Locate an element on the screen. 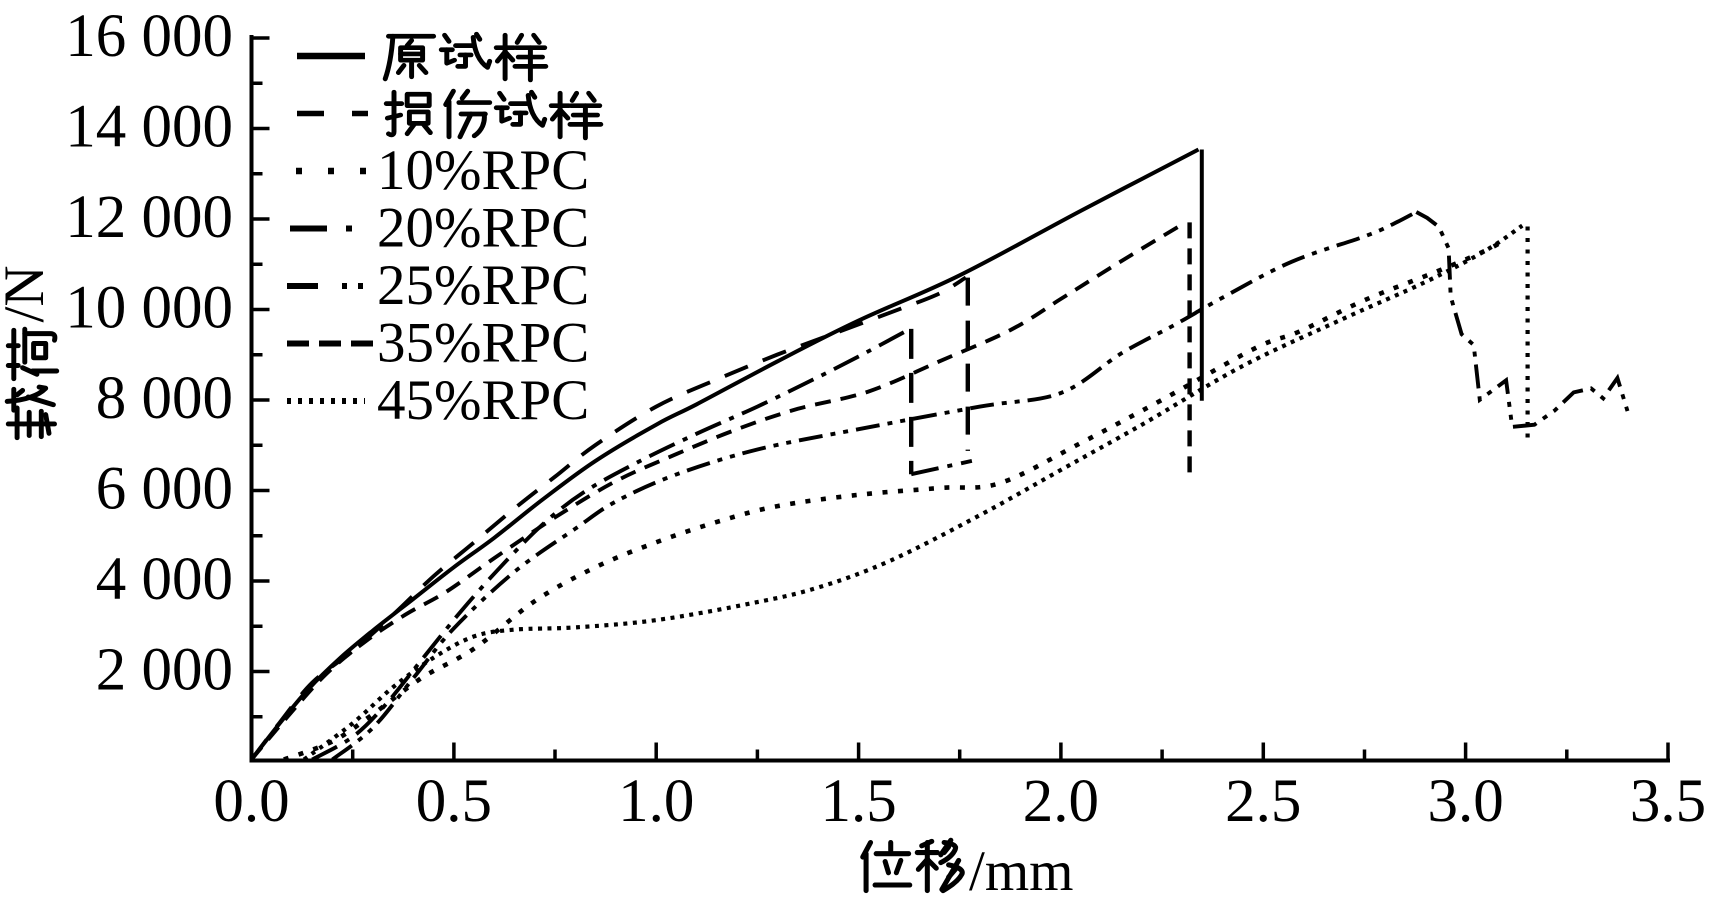  svg-text: 0.5 is located at coordinates (454, 801).